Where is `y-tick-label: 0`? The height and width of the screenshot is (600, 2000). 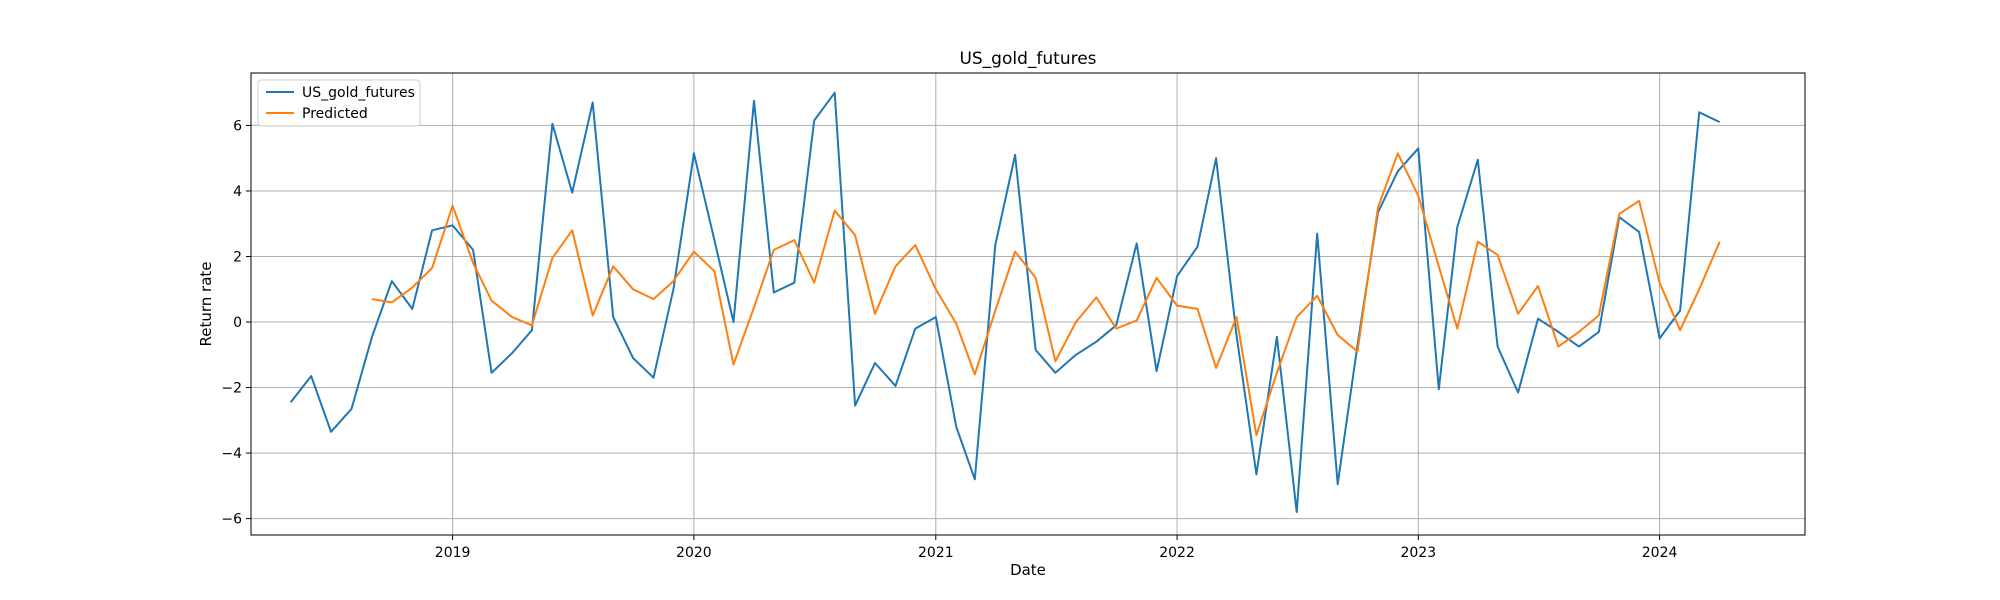
y-tick-label: 0 is located at coordinates (237, 323).